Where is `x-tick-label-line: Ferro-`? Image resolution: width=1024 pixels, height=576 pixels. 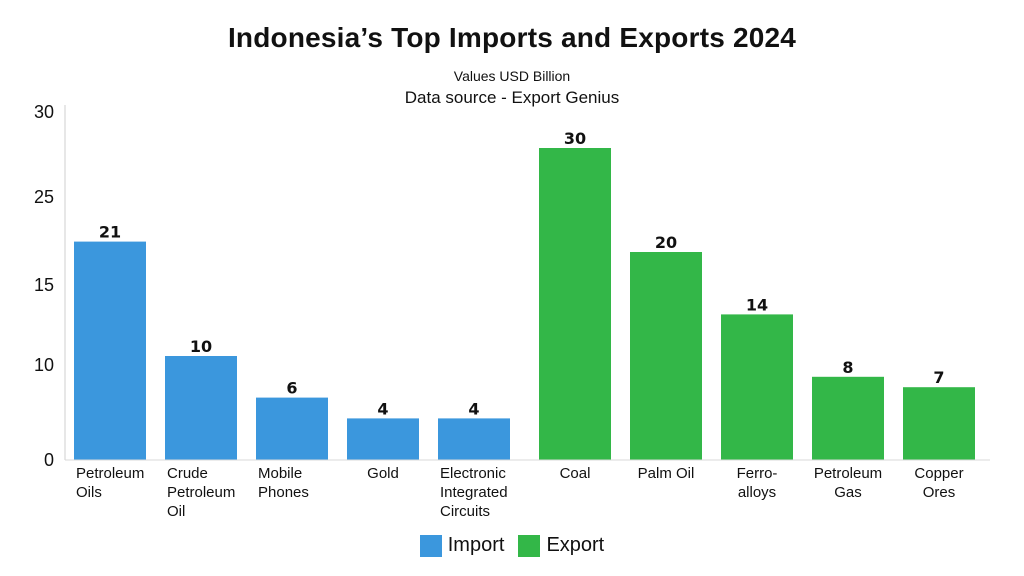
x-tick-label-line: Ferro- is located at coordinates (757, 473).